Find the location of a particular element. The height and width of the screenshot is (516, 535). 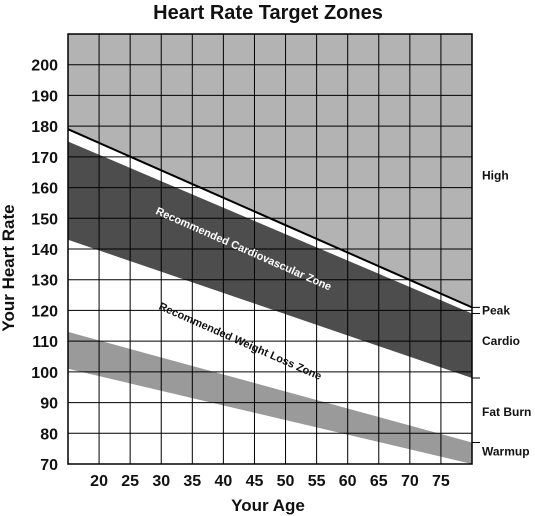

y-tick-label: 80 is located at coordinates (49, 434).